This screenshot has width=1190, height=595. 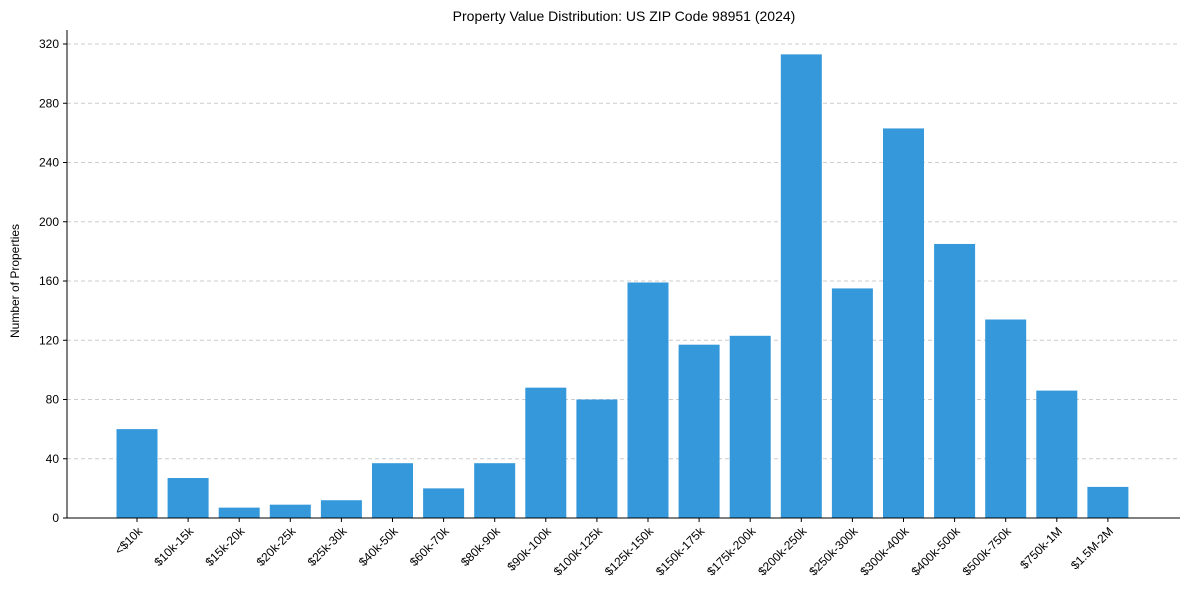 I want to click on y-axis-label: Number of Properties, so click(x=15, y=281).